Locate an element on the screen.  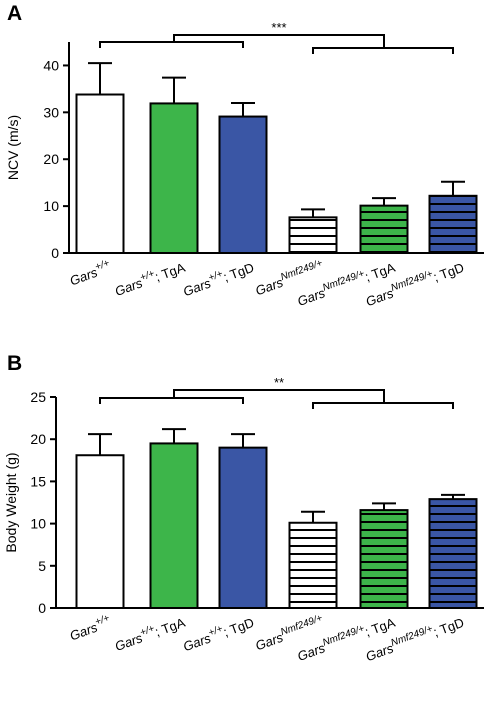
y-tick-label: 30 is located at coordinates (51, 112).